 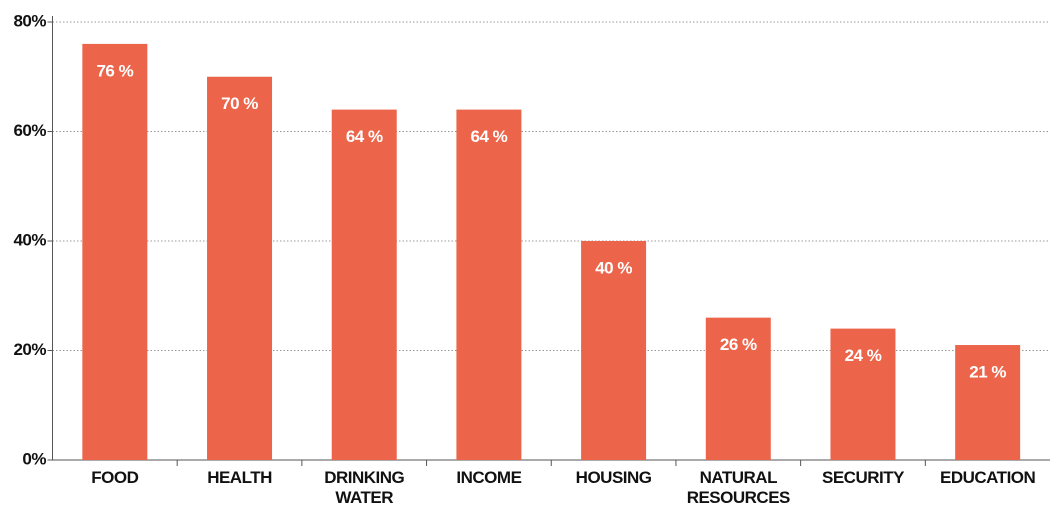 I want to click on value-label: 26 %, so click(x=738, y=344).